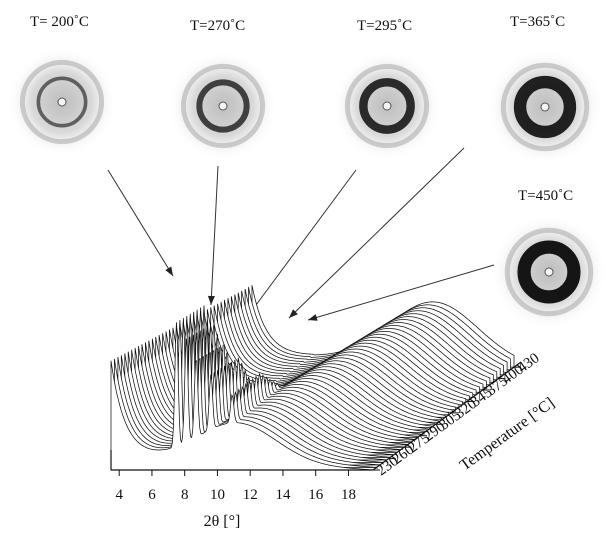  I want to click on x-tick-label: 6, so click(152, 495).